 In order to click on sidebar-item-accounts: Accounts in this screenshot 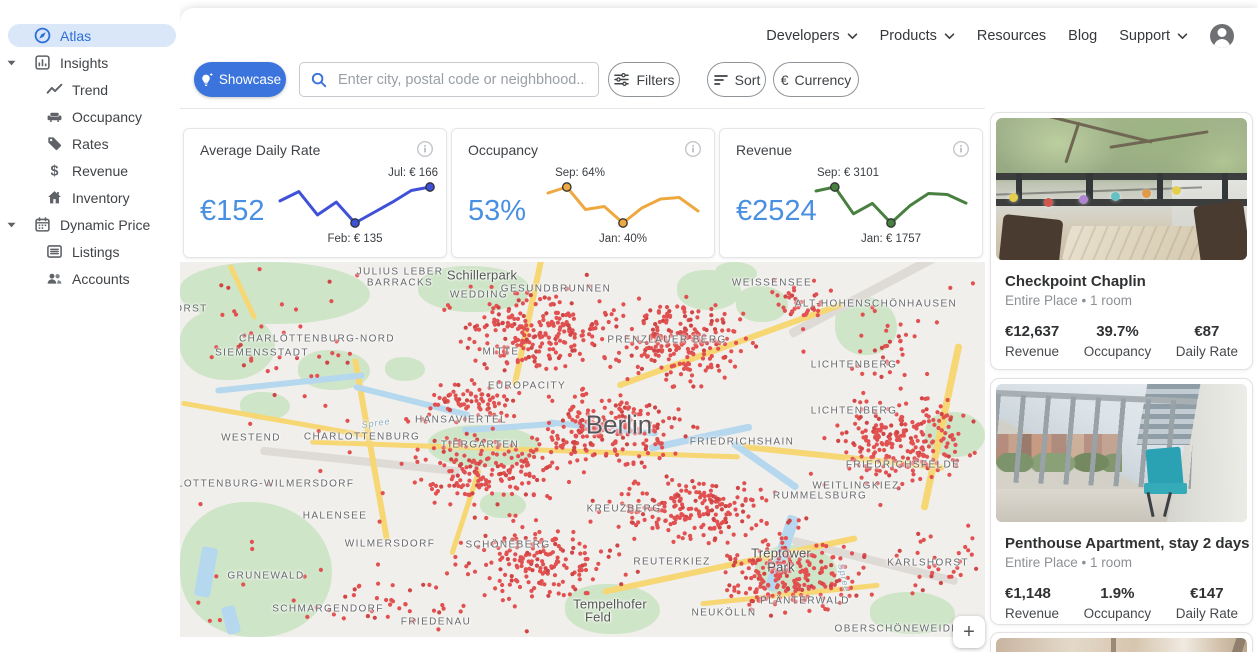, I will do `click(90, 278)`.